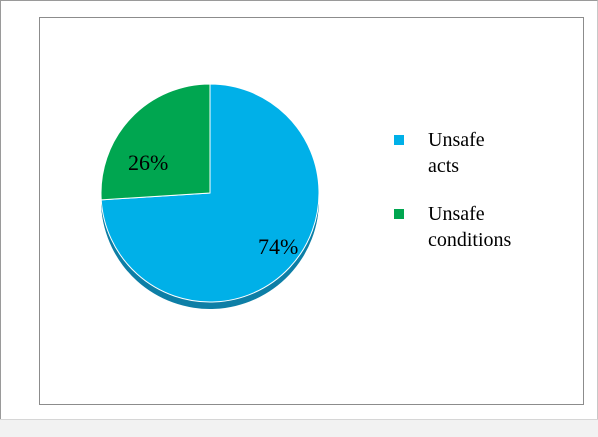 The width and height of the screenshot is (598, 437). What do you see at coordinates (148, 162) in the screenshot?
I see `data-label-1: 26%` at bounding box center [148, 162].